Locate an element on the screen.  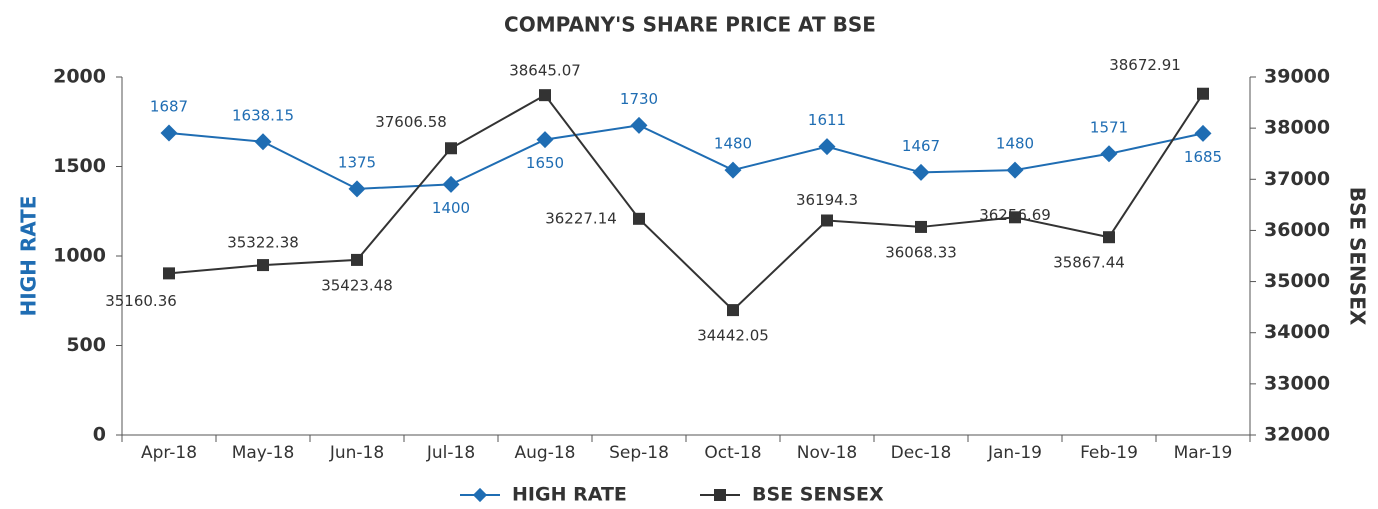
y-tick-label: 1000 is located at coordinates (79, 256).